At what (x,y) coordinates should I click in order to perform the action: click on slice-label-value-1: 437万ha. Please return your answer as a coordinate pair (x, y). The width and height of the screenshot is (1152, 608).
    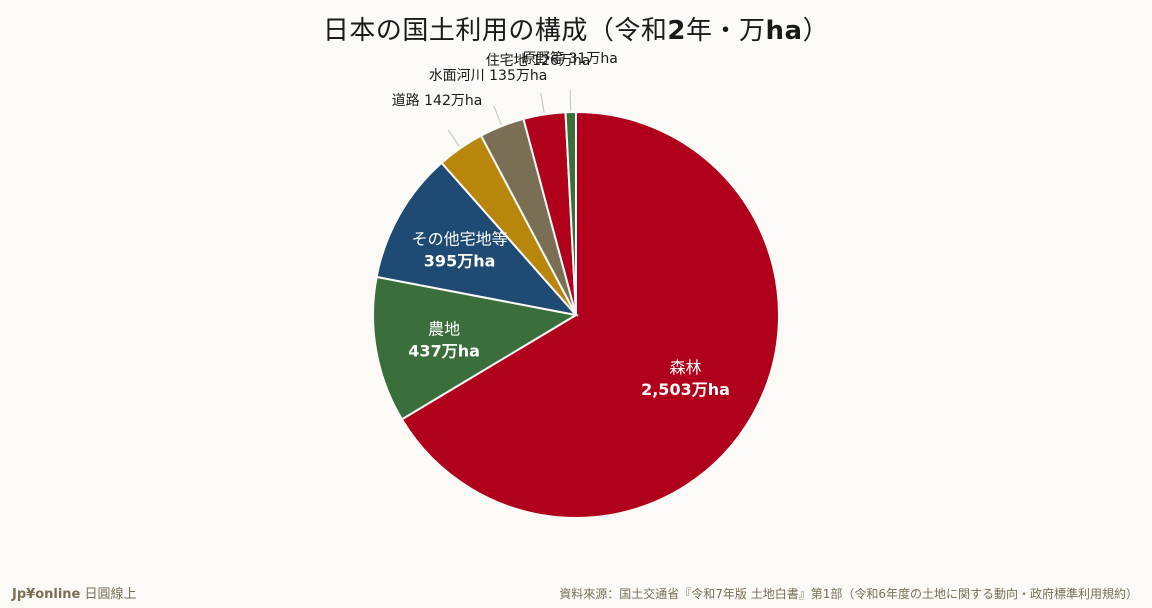
    Looking at the image, I should click on (444, 350).